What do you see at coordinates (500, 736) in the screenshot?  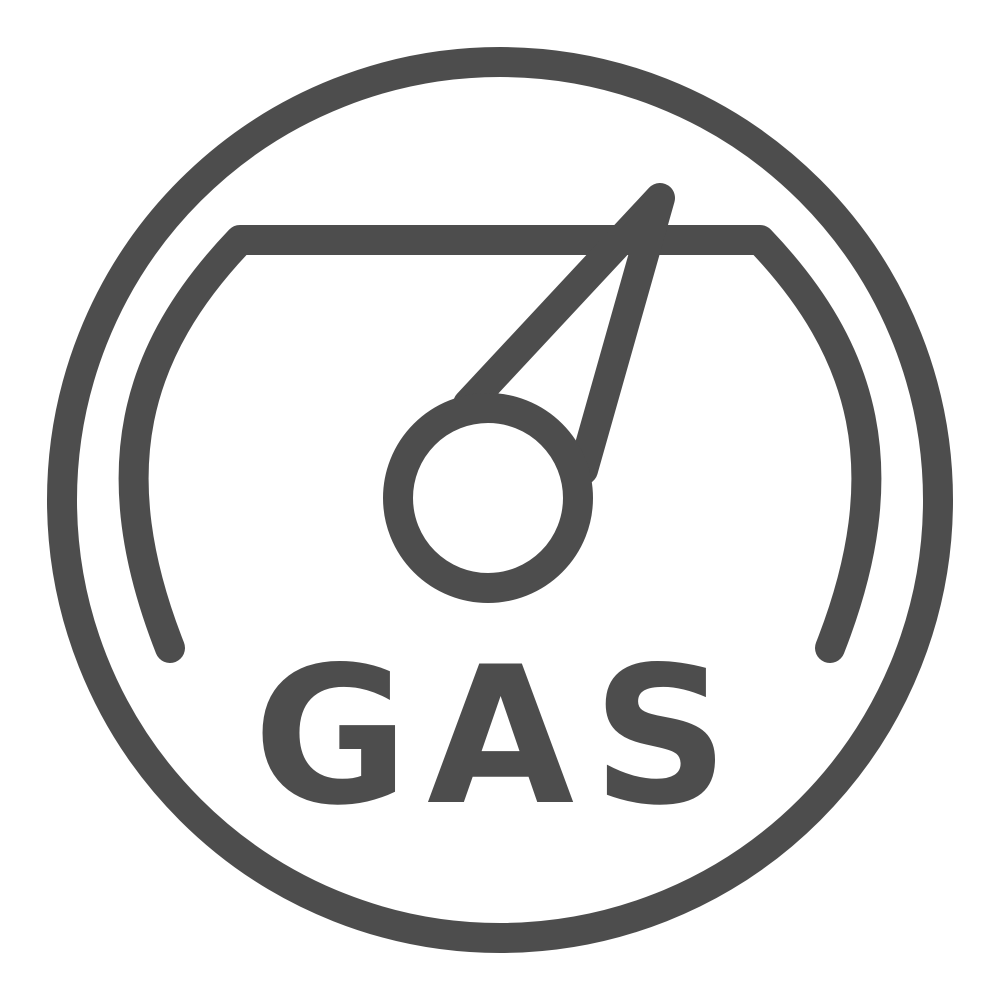 I see `gas-label: GAS` at bounding box center [500, 736].